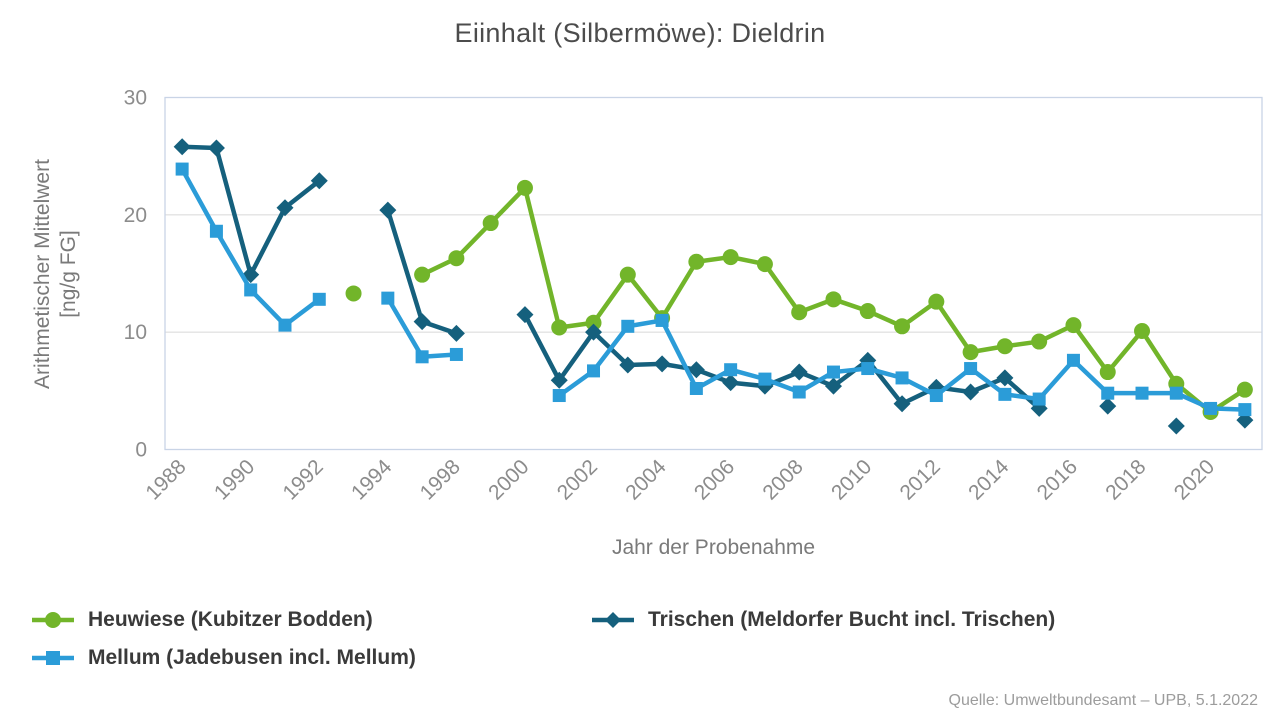 This screenshot has width=1280, height=720. I want to click on point-mellum-2006, so click(731, 370).